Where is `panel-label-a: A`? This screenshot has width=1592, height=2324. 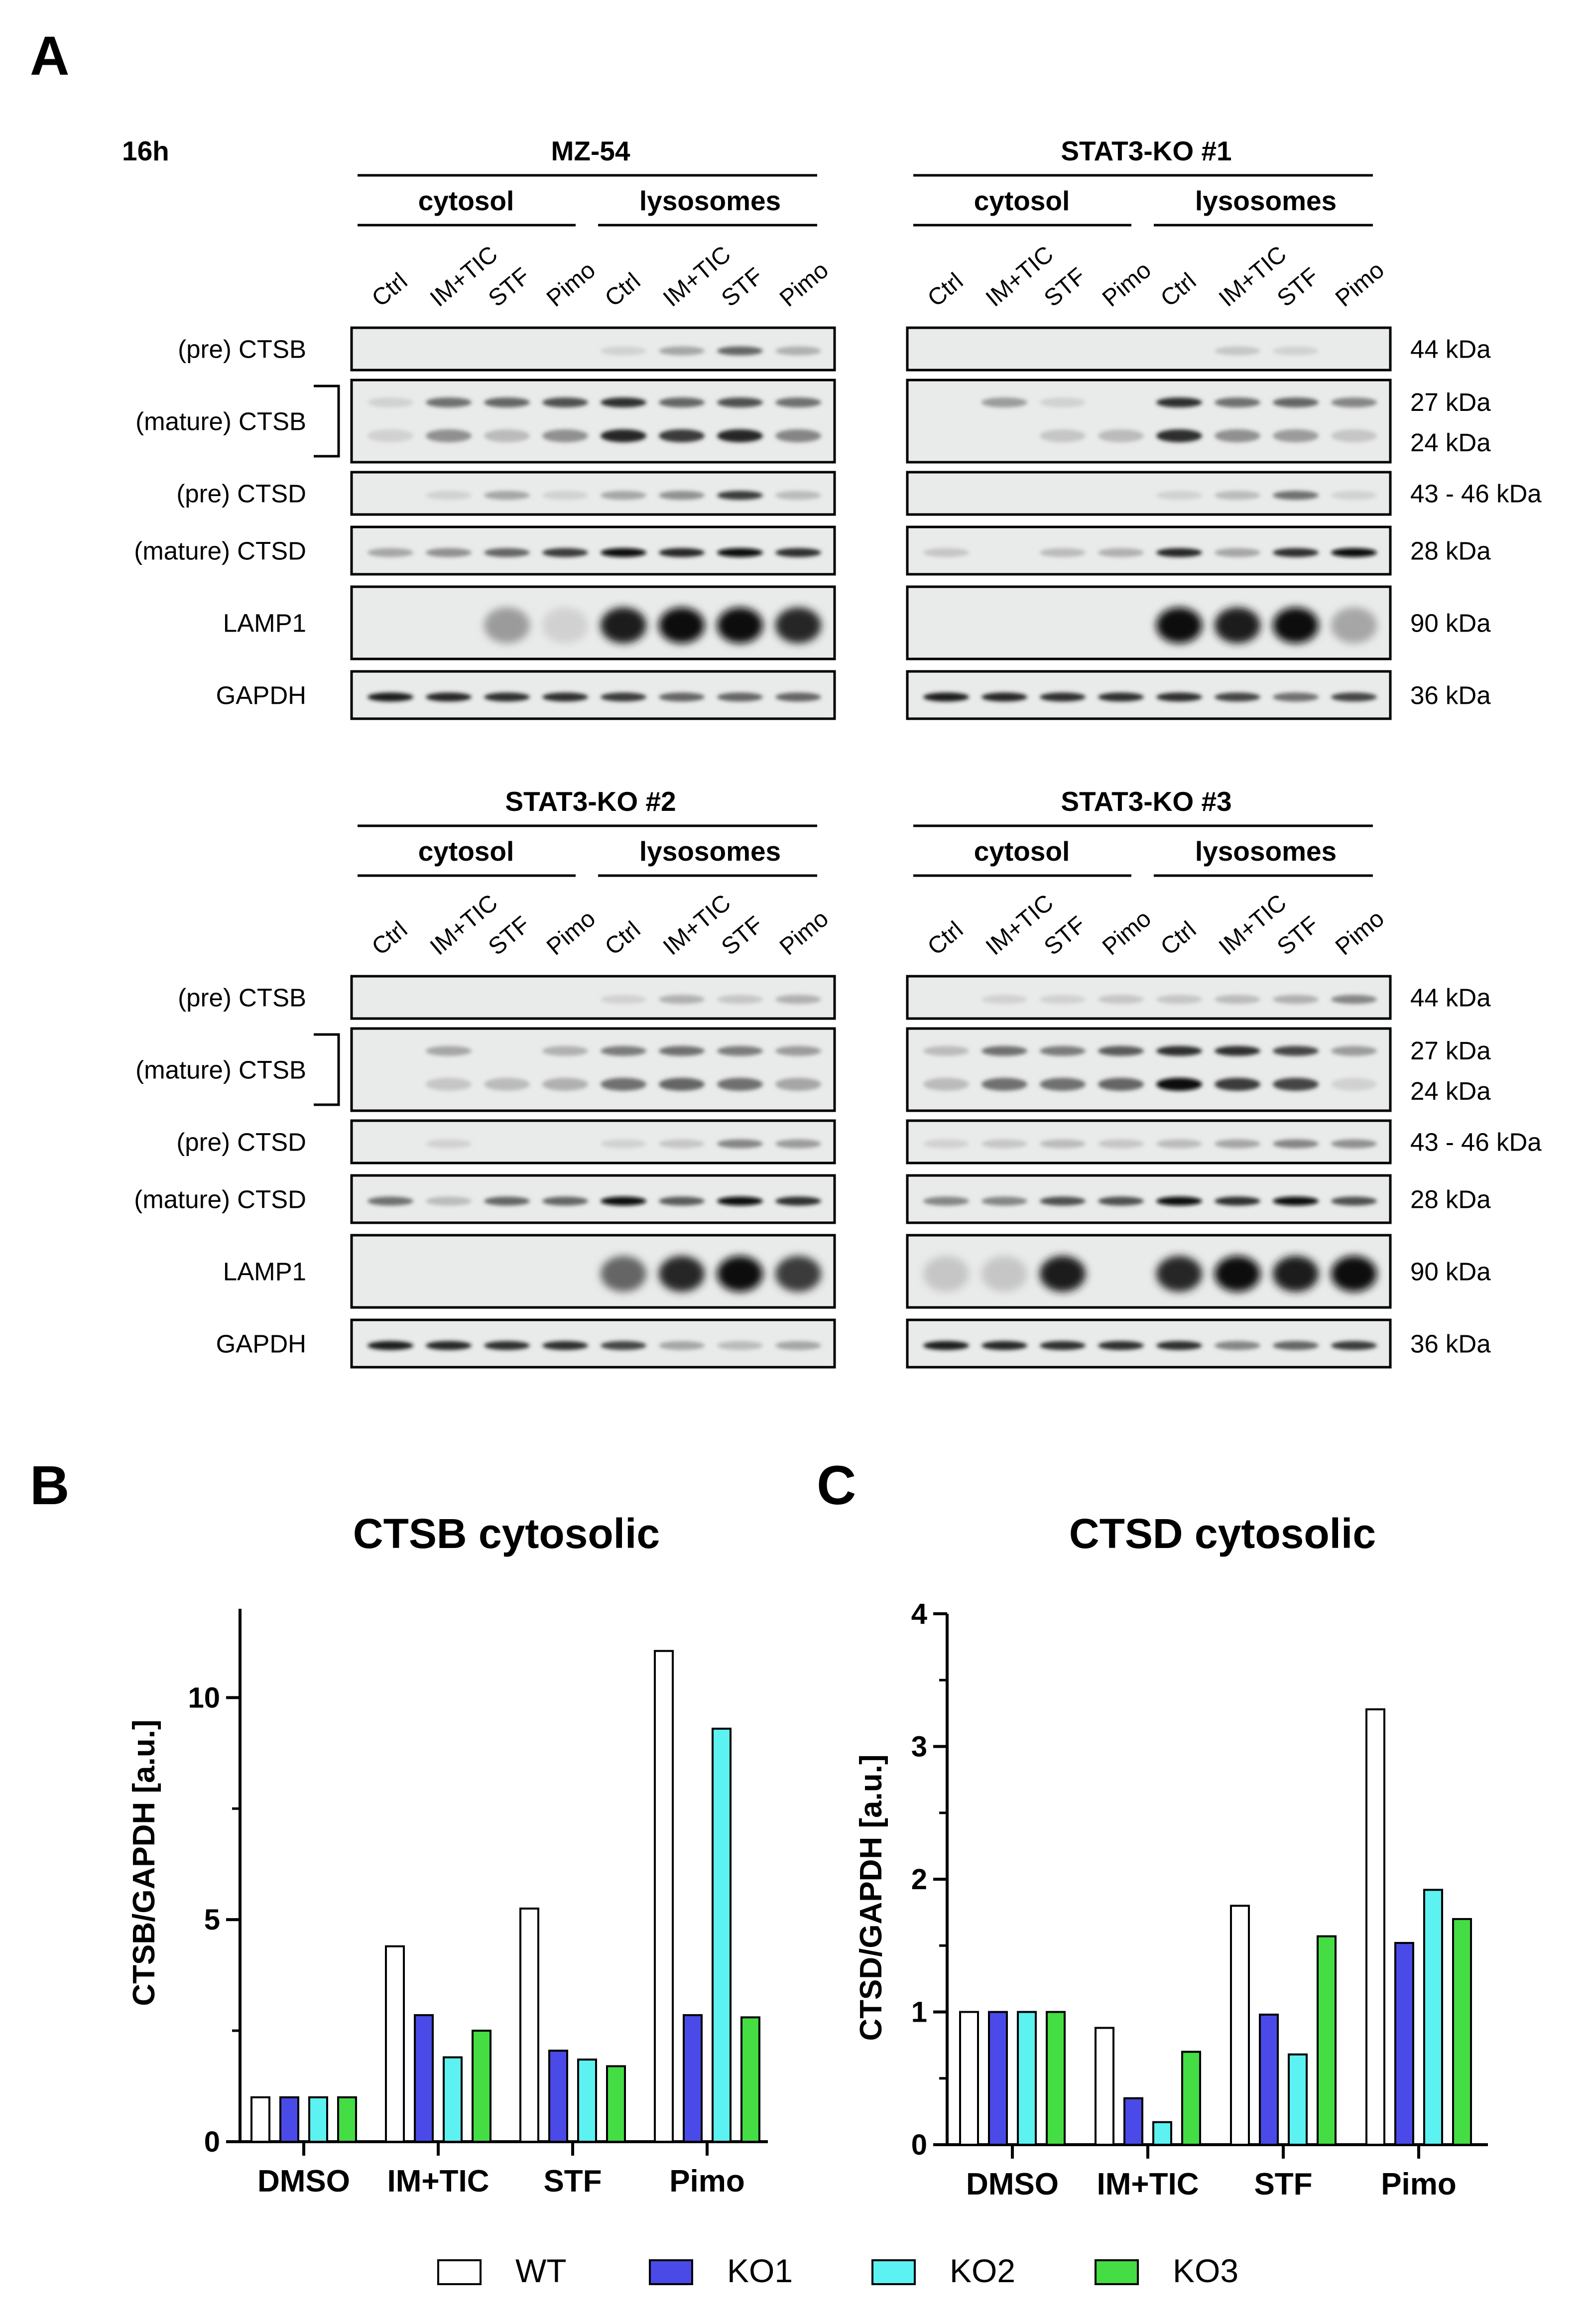
panel-label-a: A is located at coordinates (49, 56).